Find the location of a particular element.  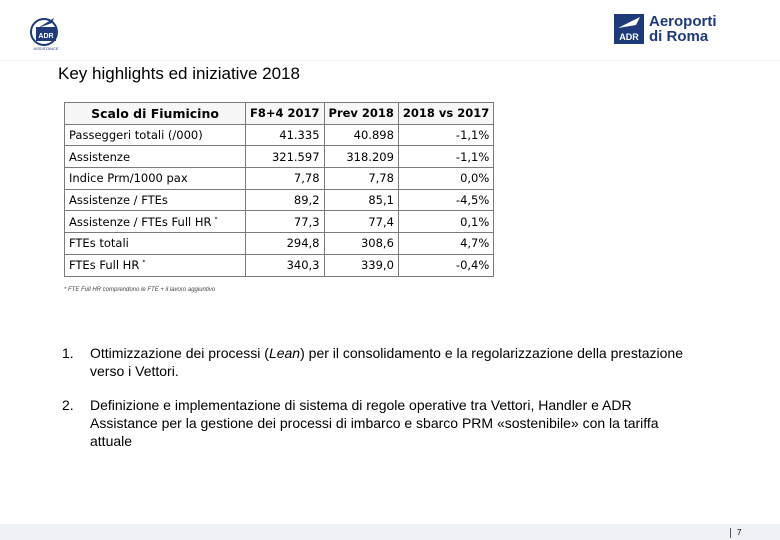

row-label-text: Assistenze / FTEs is located at coordinates (118, 200).